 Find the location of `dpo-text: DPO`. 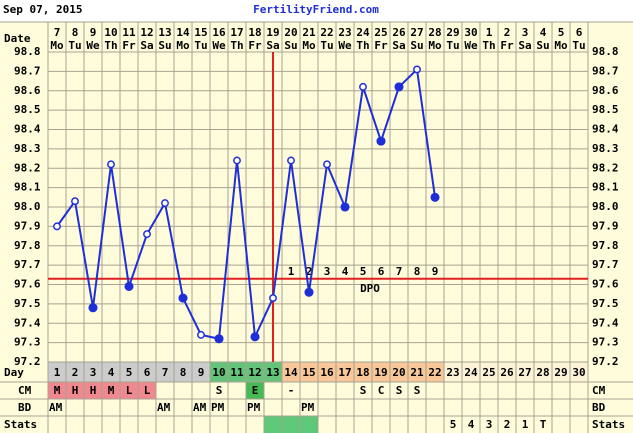

dpo-text: DPO is located at coordinates (370, 288).